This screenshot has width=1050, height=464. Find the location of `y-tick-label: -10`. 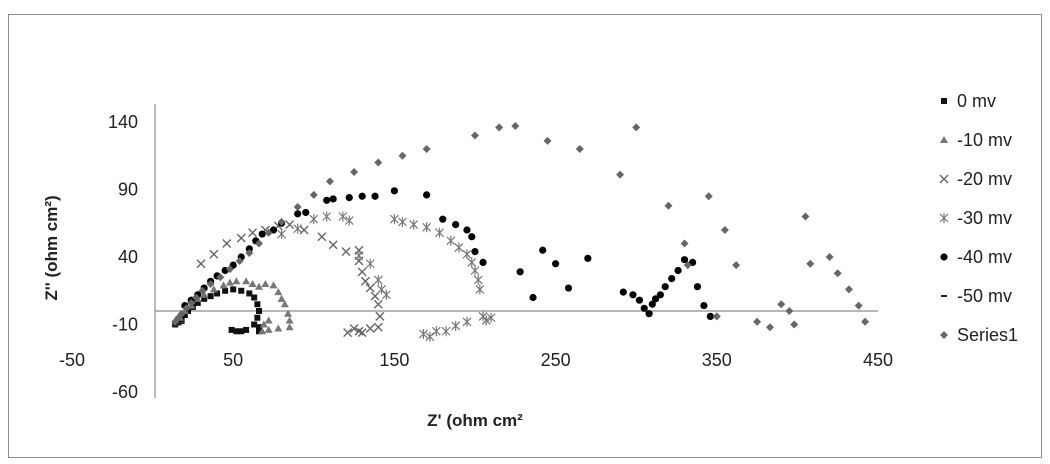

y-tick-label: -10 is located at coordinates (125, 325).